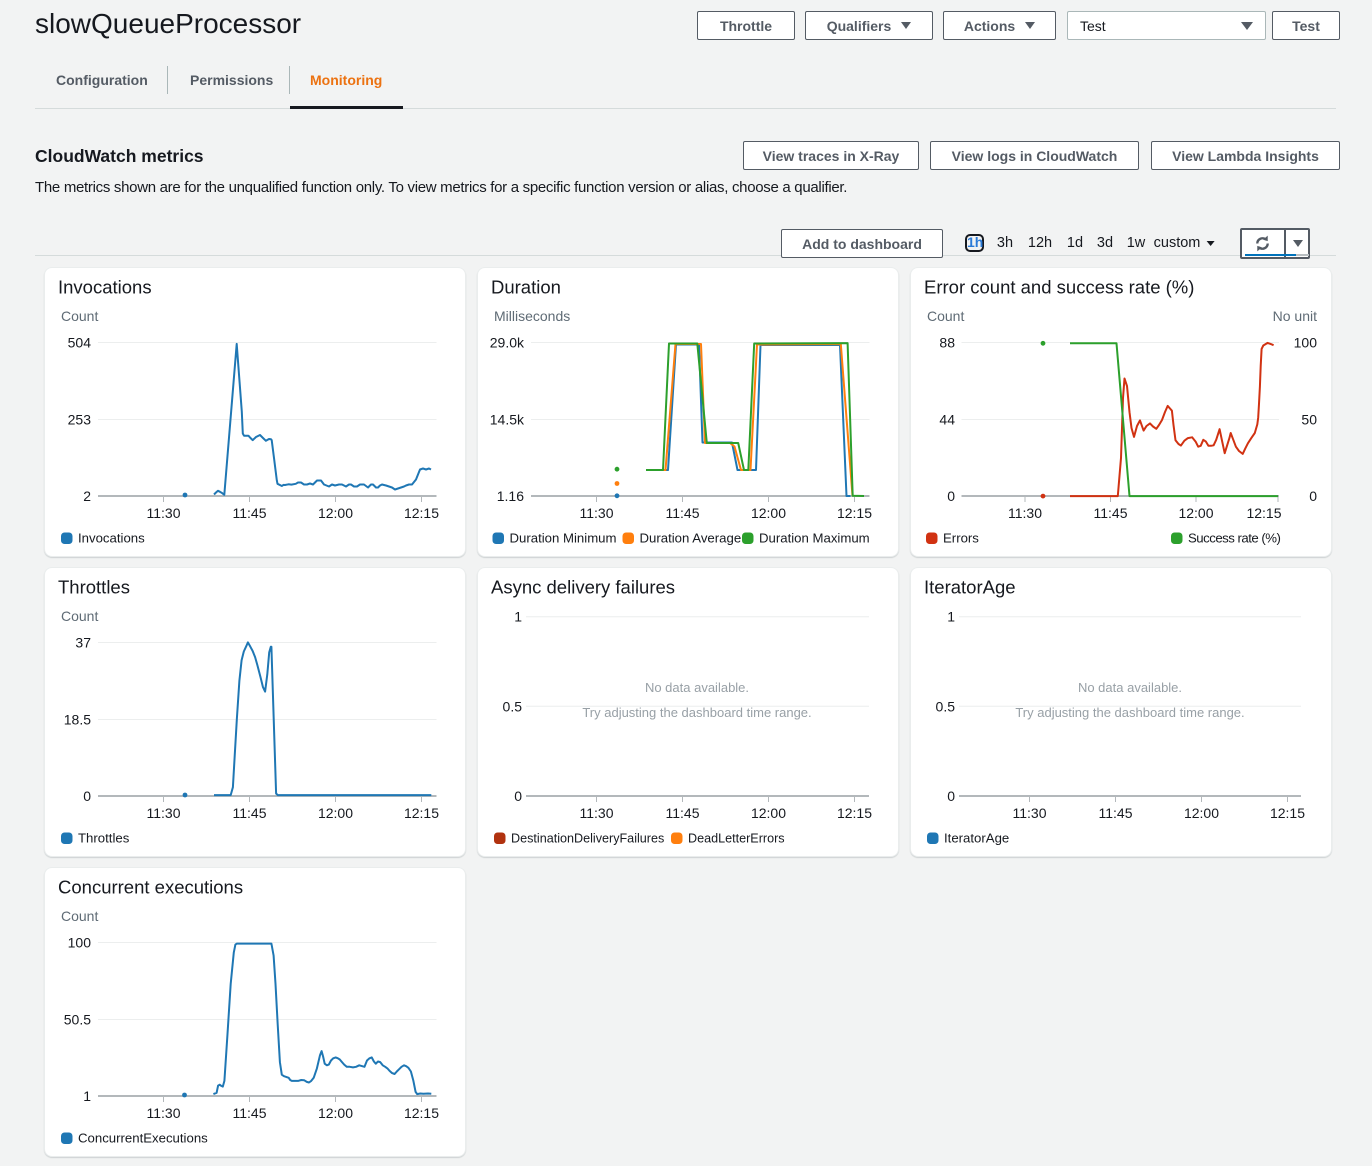  I want to click on svg-text: 1.16, so click(510, 496).